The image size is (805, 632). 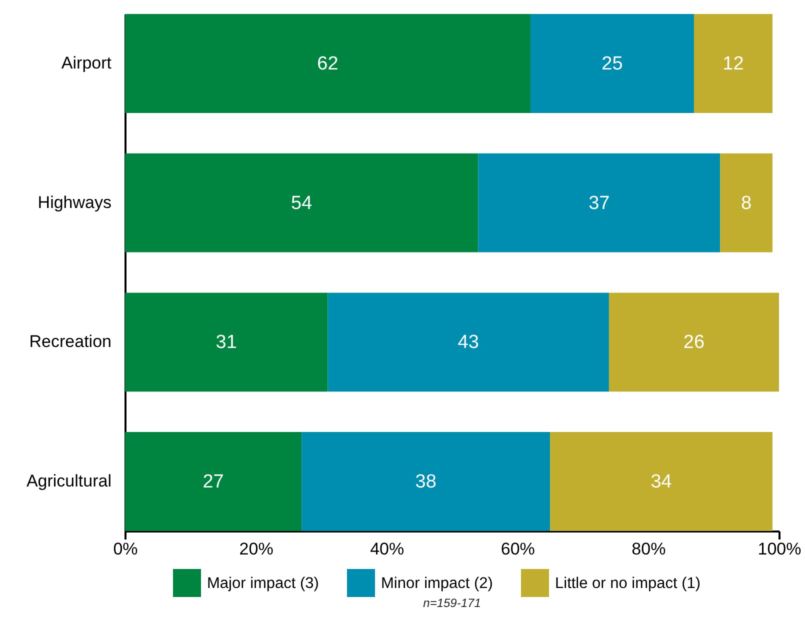 I want to click on data-label: 26, so click(x=694, y=343).